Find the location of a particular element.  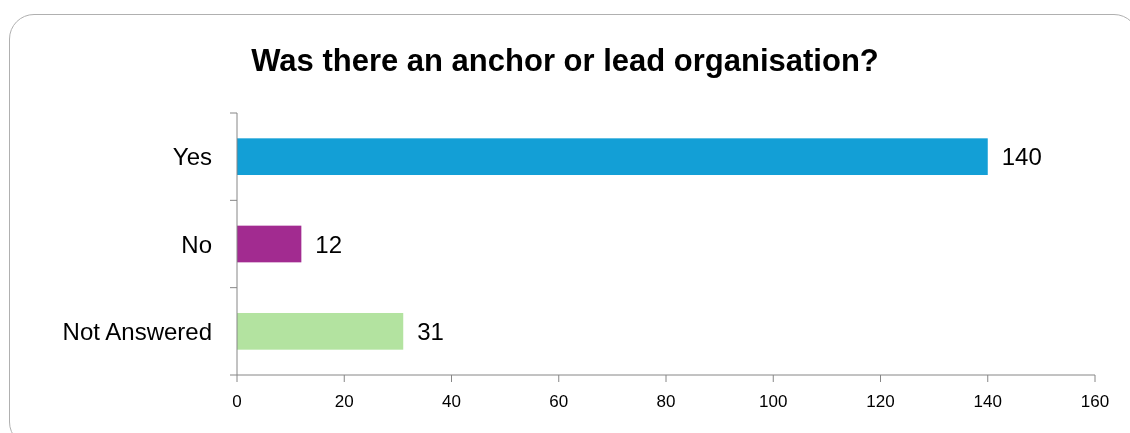

data-label: 140 is located at coordinates (1021, 157).